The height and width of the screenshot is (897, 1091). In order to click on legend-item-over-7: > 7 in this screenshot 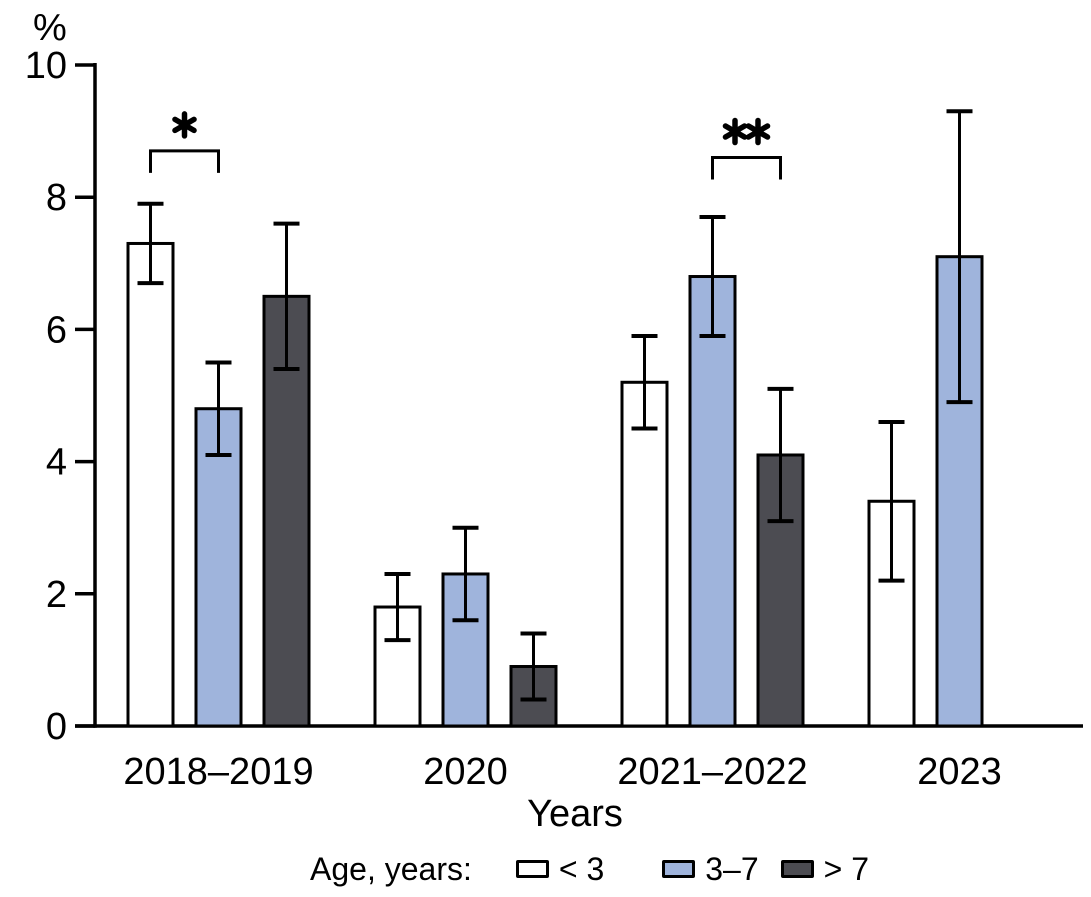, I will do `click(824, 869)`.